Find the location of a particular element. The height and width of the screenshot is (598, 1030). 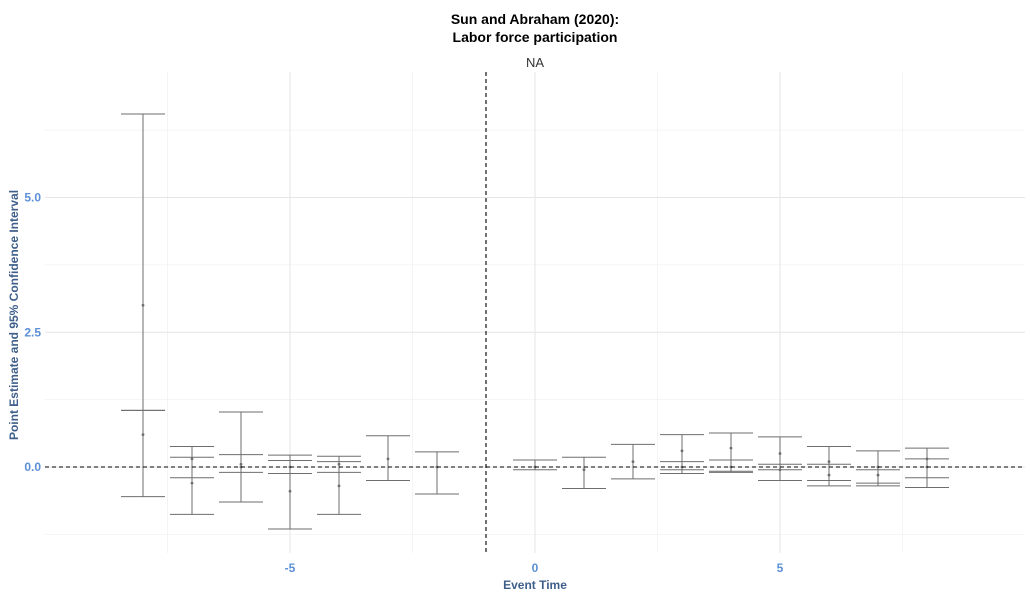

x-tick-label: 0 is located at coordinates (535, 568).